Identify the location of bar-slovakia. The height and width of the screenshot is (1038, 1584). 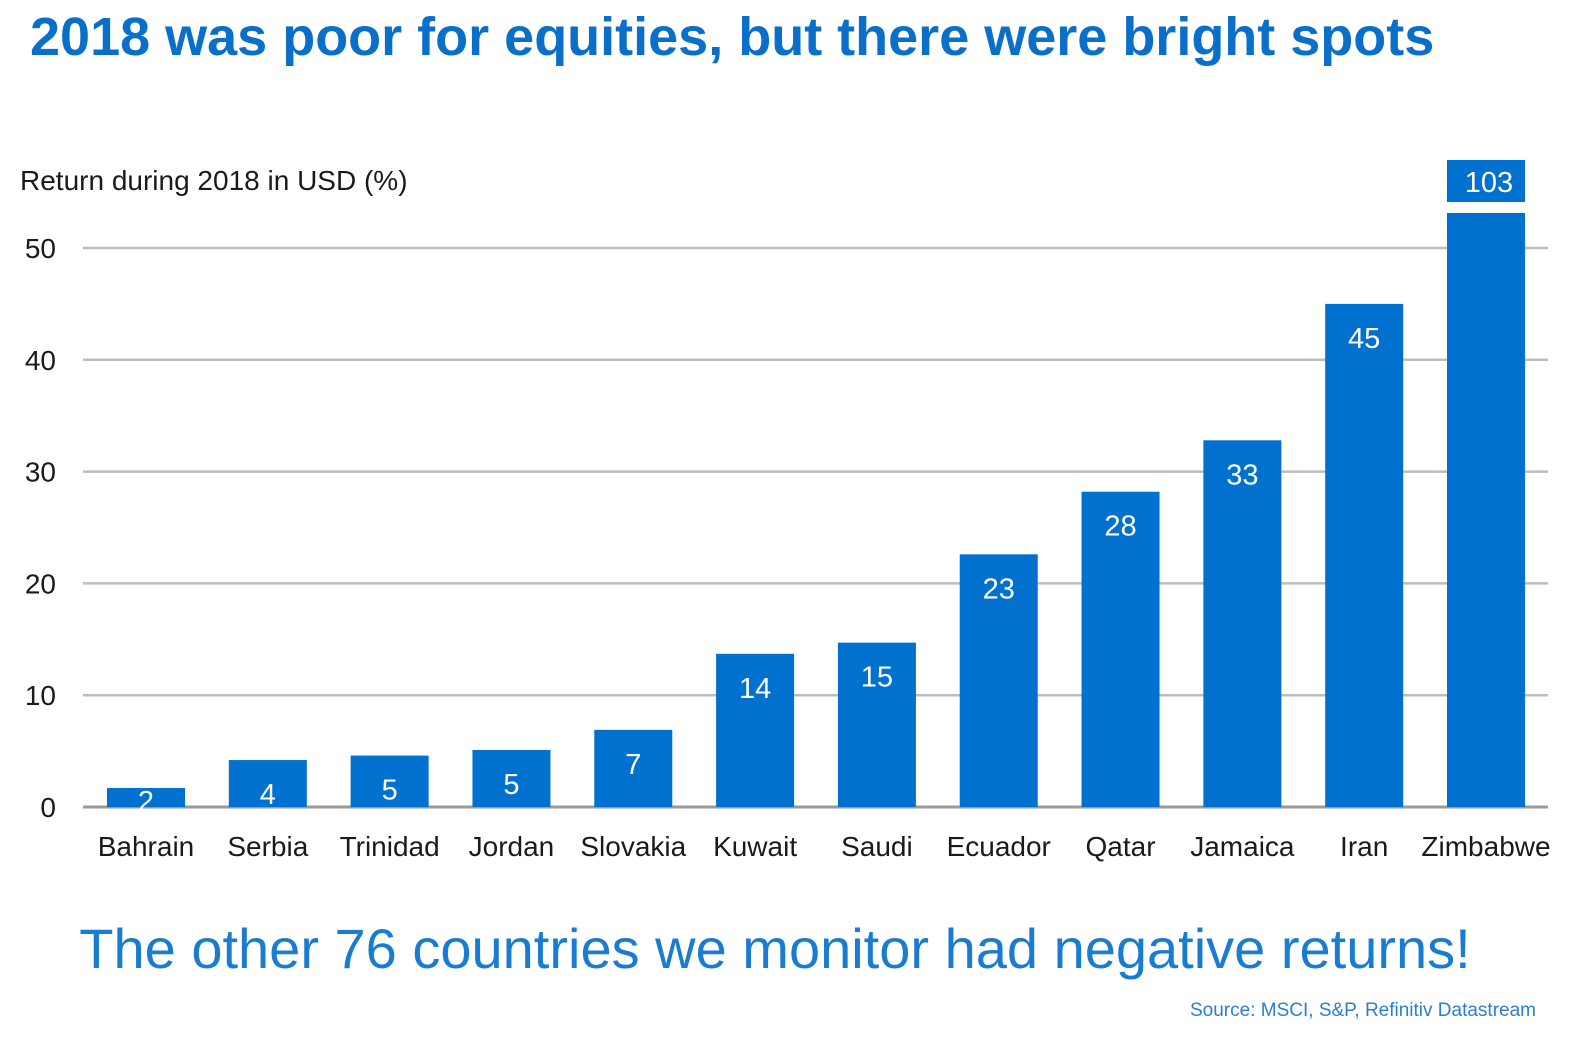
(633, 768).